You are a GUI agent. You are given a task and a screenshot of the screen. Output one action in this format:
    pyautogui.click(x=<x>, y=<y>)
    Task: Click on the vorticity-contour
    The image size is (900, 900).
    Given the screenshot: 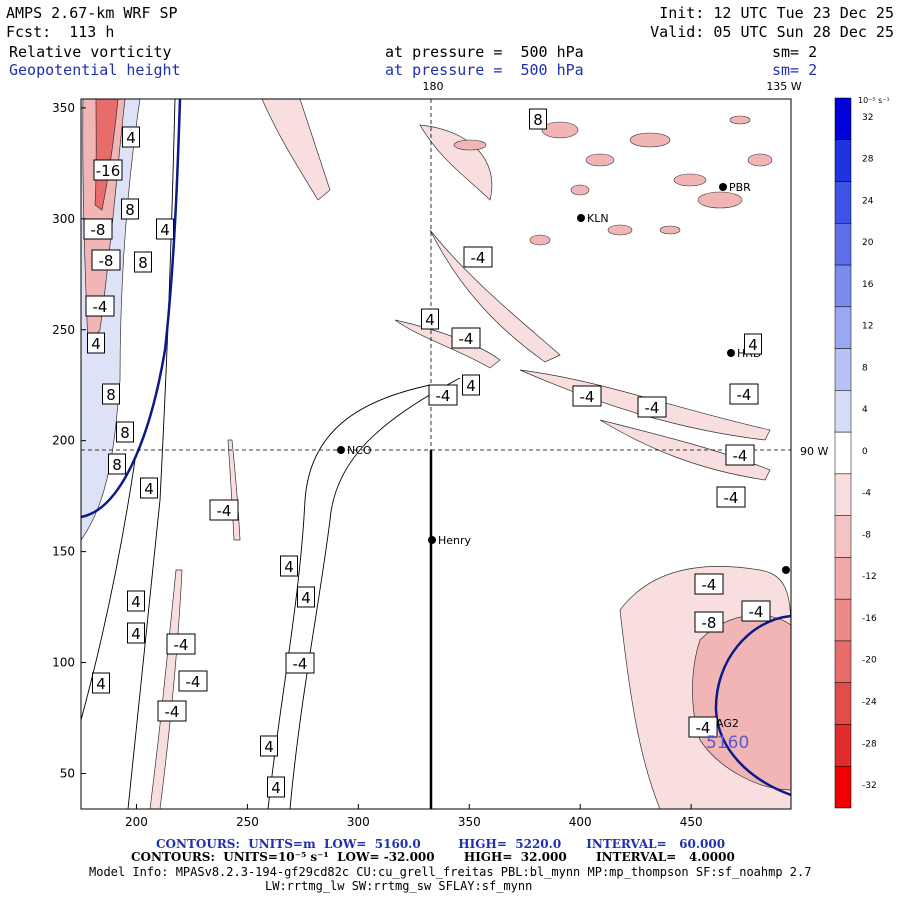 What is the action you would take?
    pyautogui.click(x=349, y=596)
    